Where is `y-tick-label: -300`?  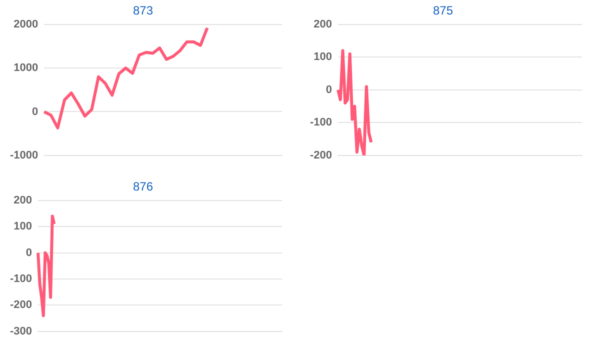 y-tick-label: -300 is located at coordinates (21, 331).